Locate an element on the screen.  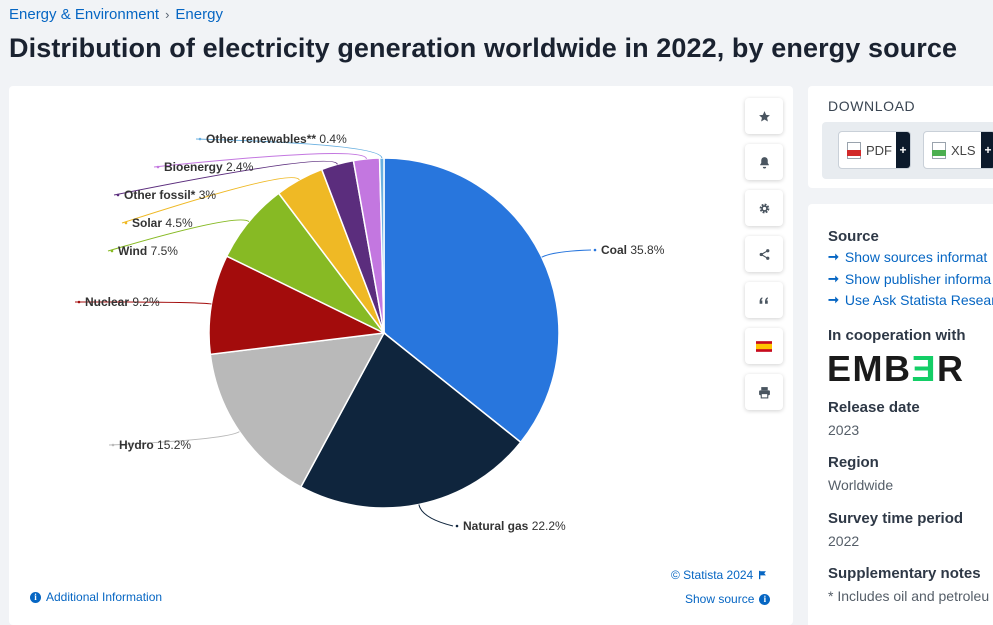
connector-solar is located at coordinates (210, 200).